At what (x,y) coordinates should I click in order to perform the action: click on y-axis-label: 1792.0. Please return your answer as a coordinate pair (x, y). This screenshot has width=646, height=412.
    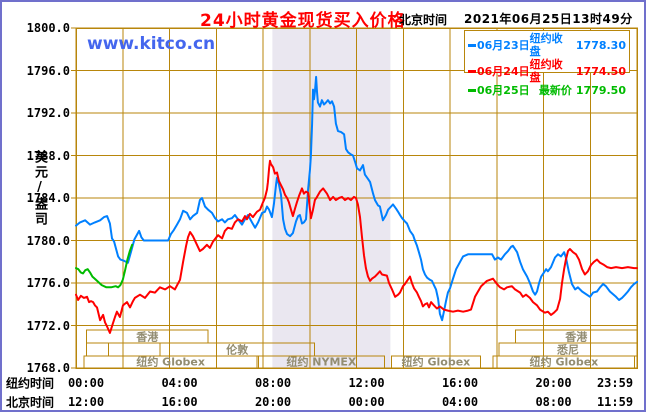
    Looking at the image, I should click on (48, 113).